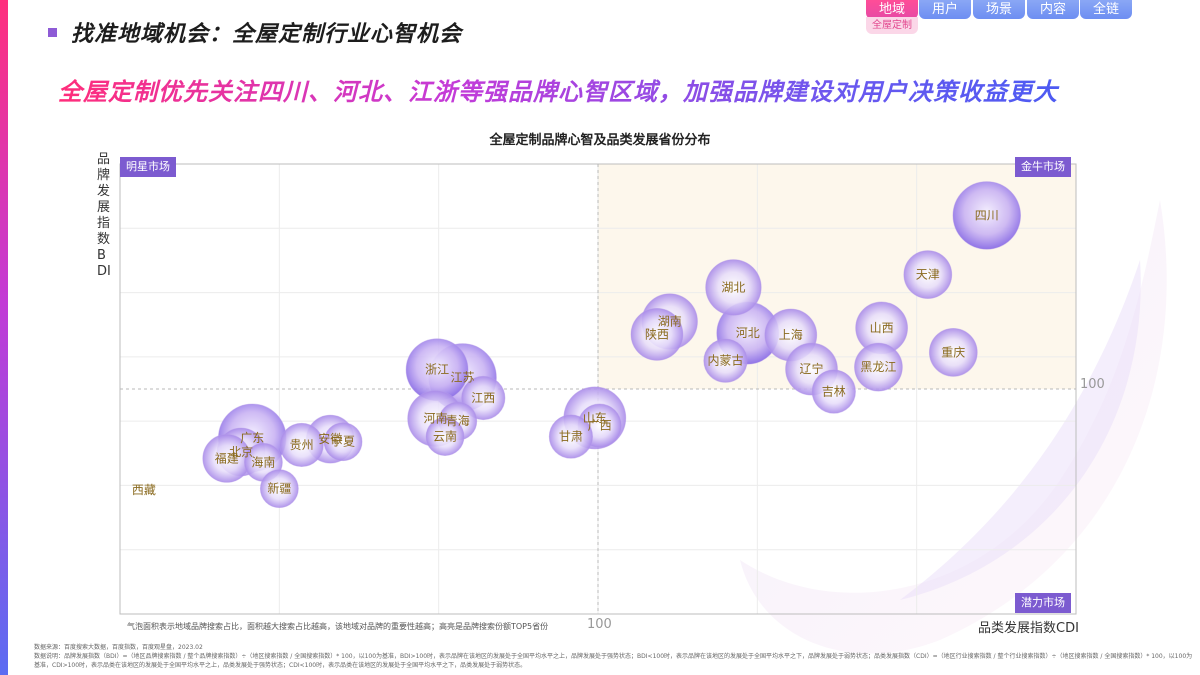  I want to click on bubble-label: 吉林, so click(834, 392).